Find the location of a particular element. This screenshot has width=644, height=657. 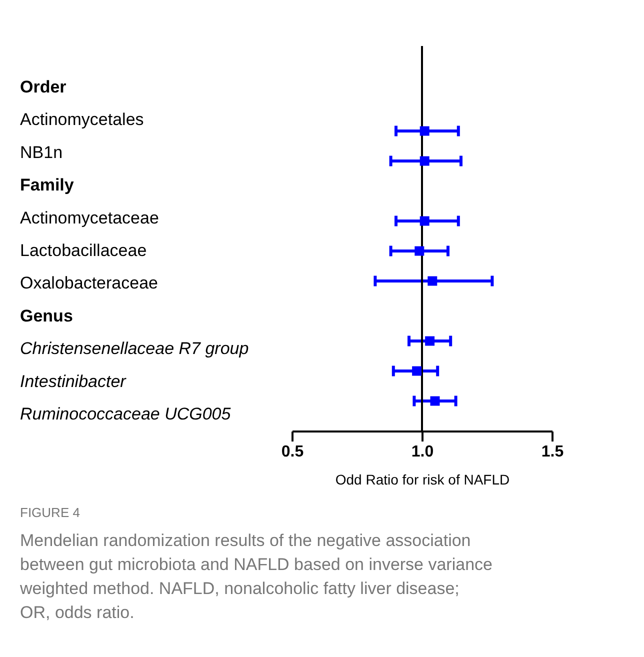

y-tick-label: Intestinibacter is located at coordinates (74, 381).